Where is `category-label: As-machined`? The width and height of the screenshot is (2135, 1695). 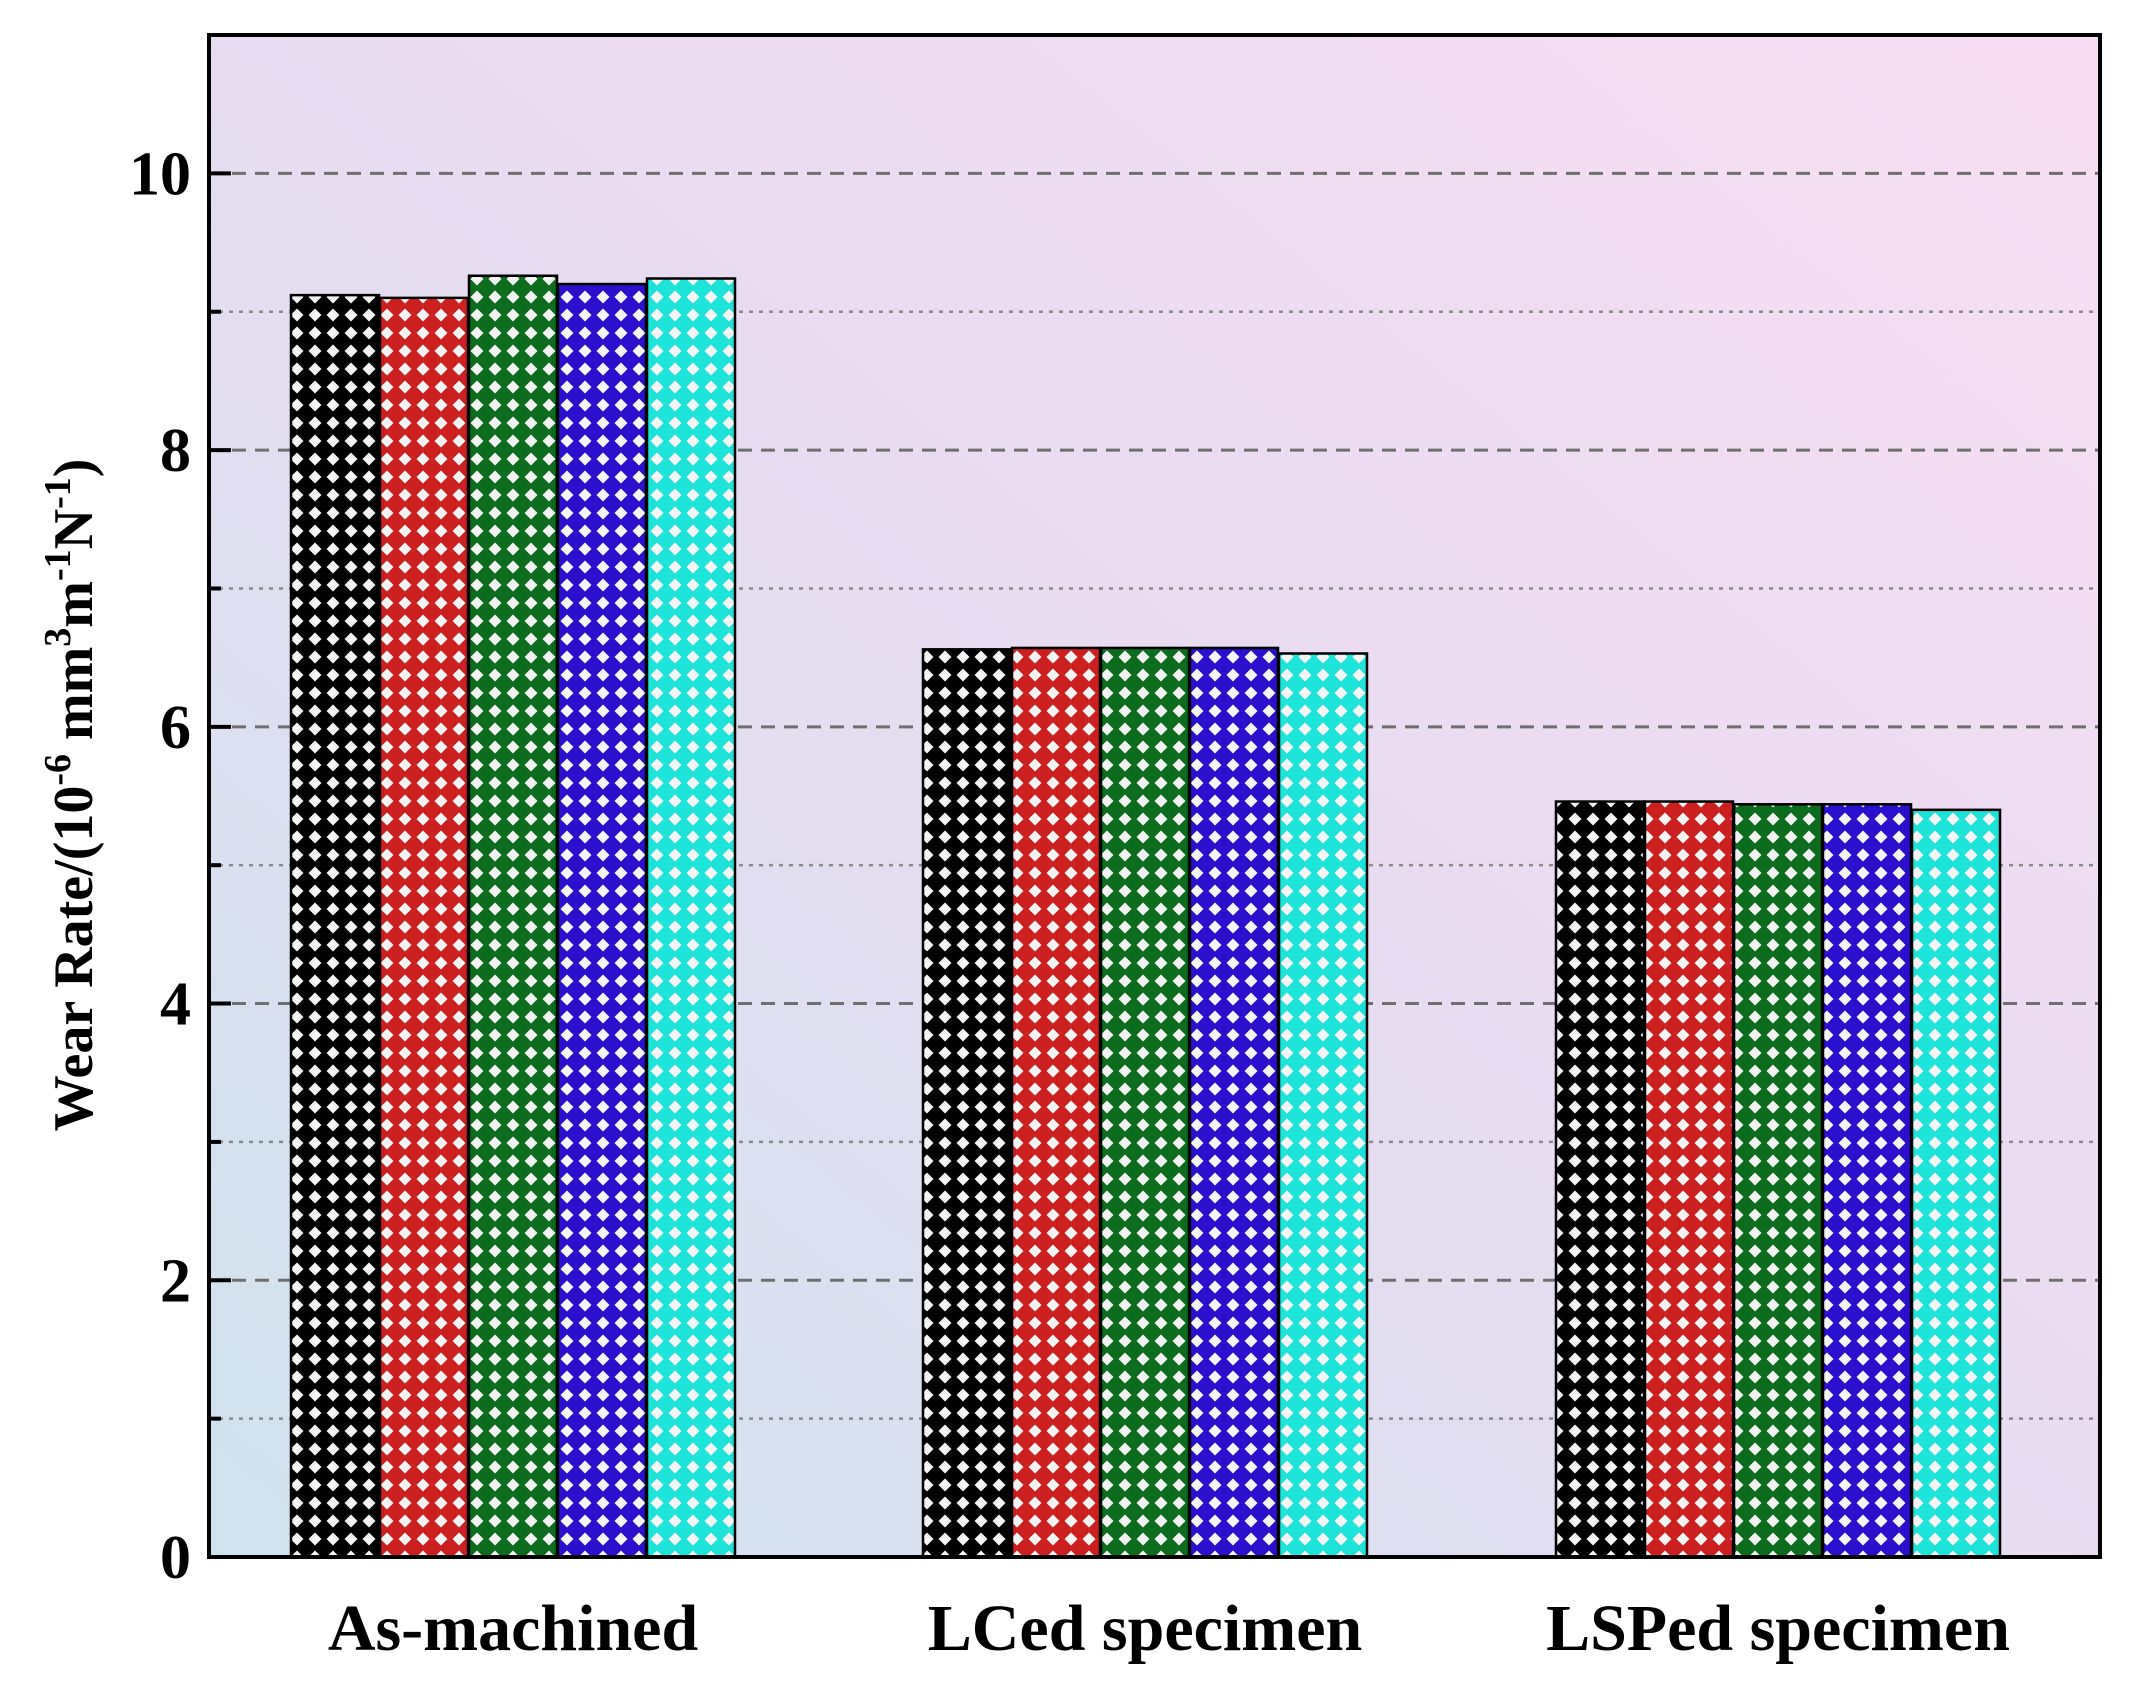 category-label: As-machined is located at coordinates (513, 1628).